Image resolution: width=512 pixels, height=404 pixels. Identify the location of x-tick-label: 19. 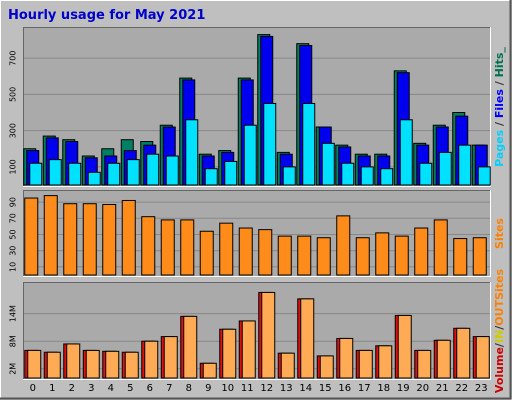
(403, 388).